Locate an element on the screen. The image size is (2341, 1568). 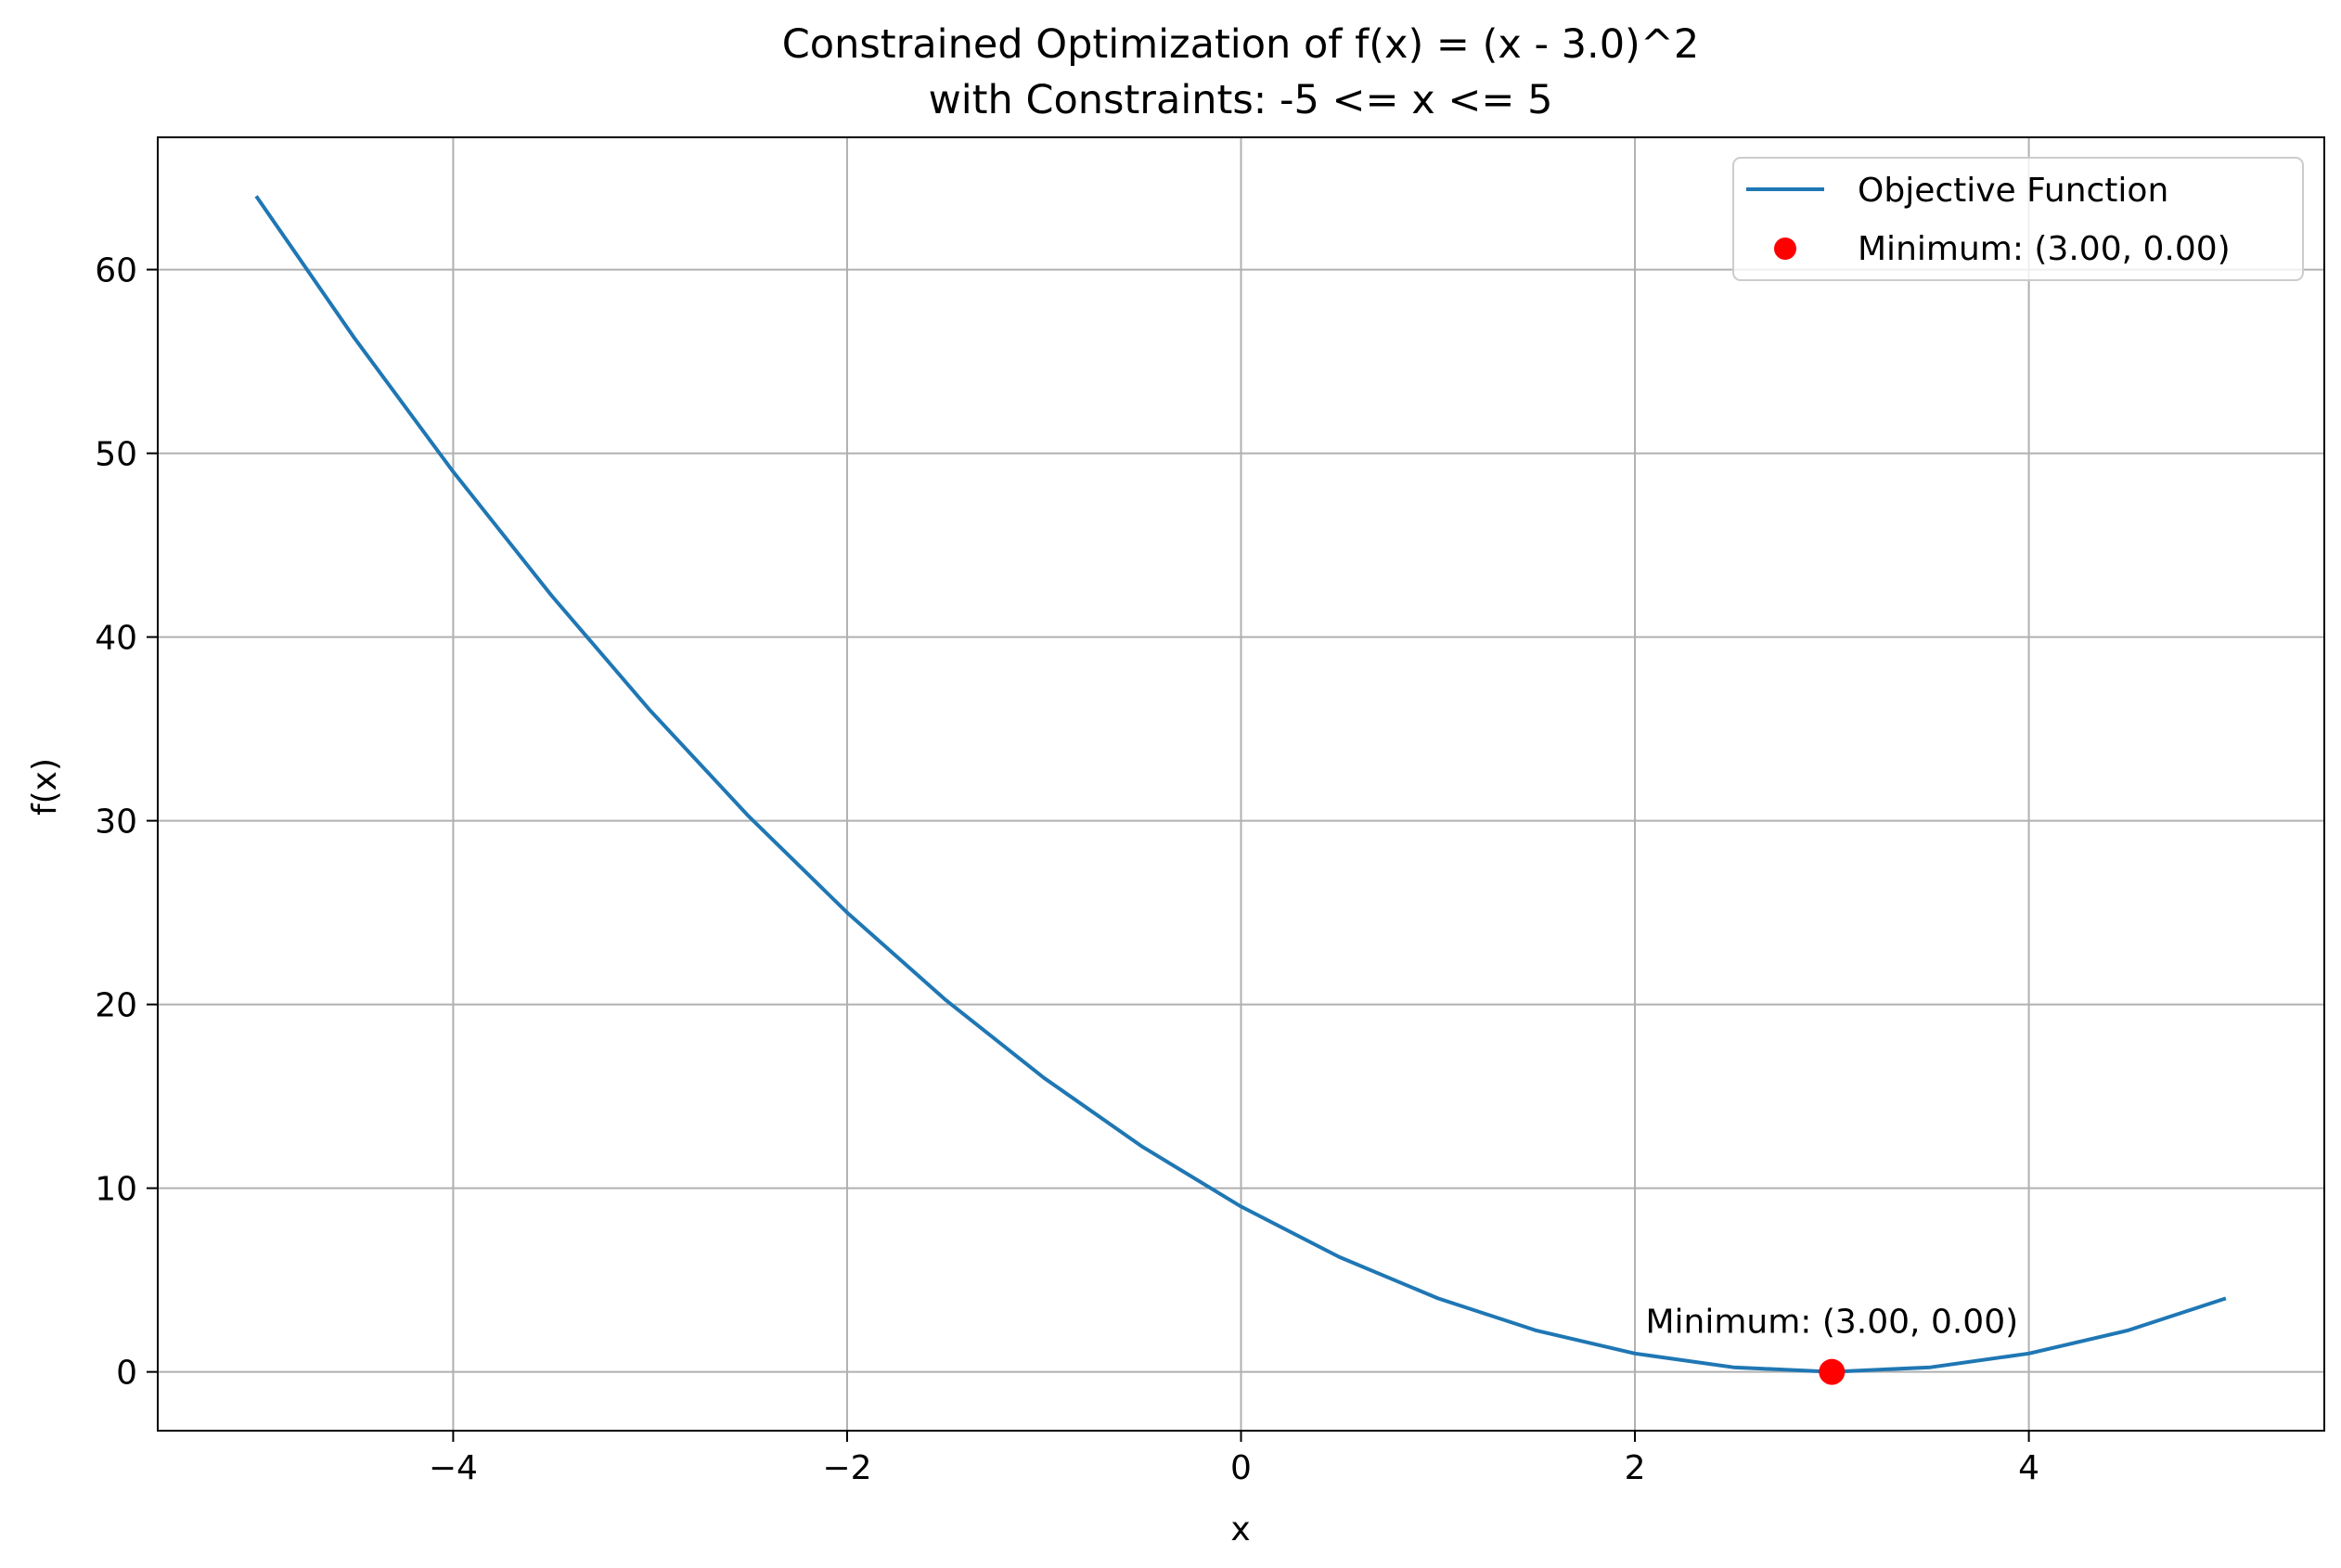
y-tick-label: 50 is located at coordinates (116, 455).